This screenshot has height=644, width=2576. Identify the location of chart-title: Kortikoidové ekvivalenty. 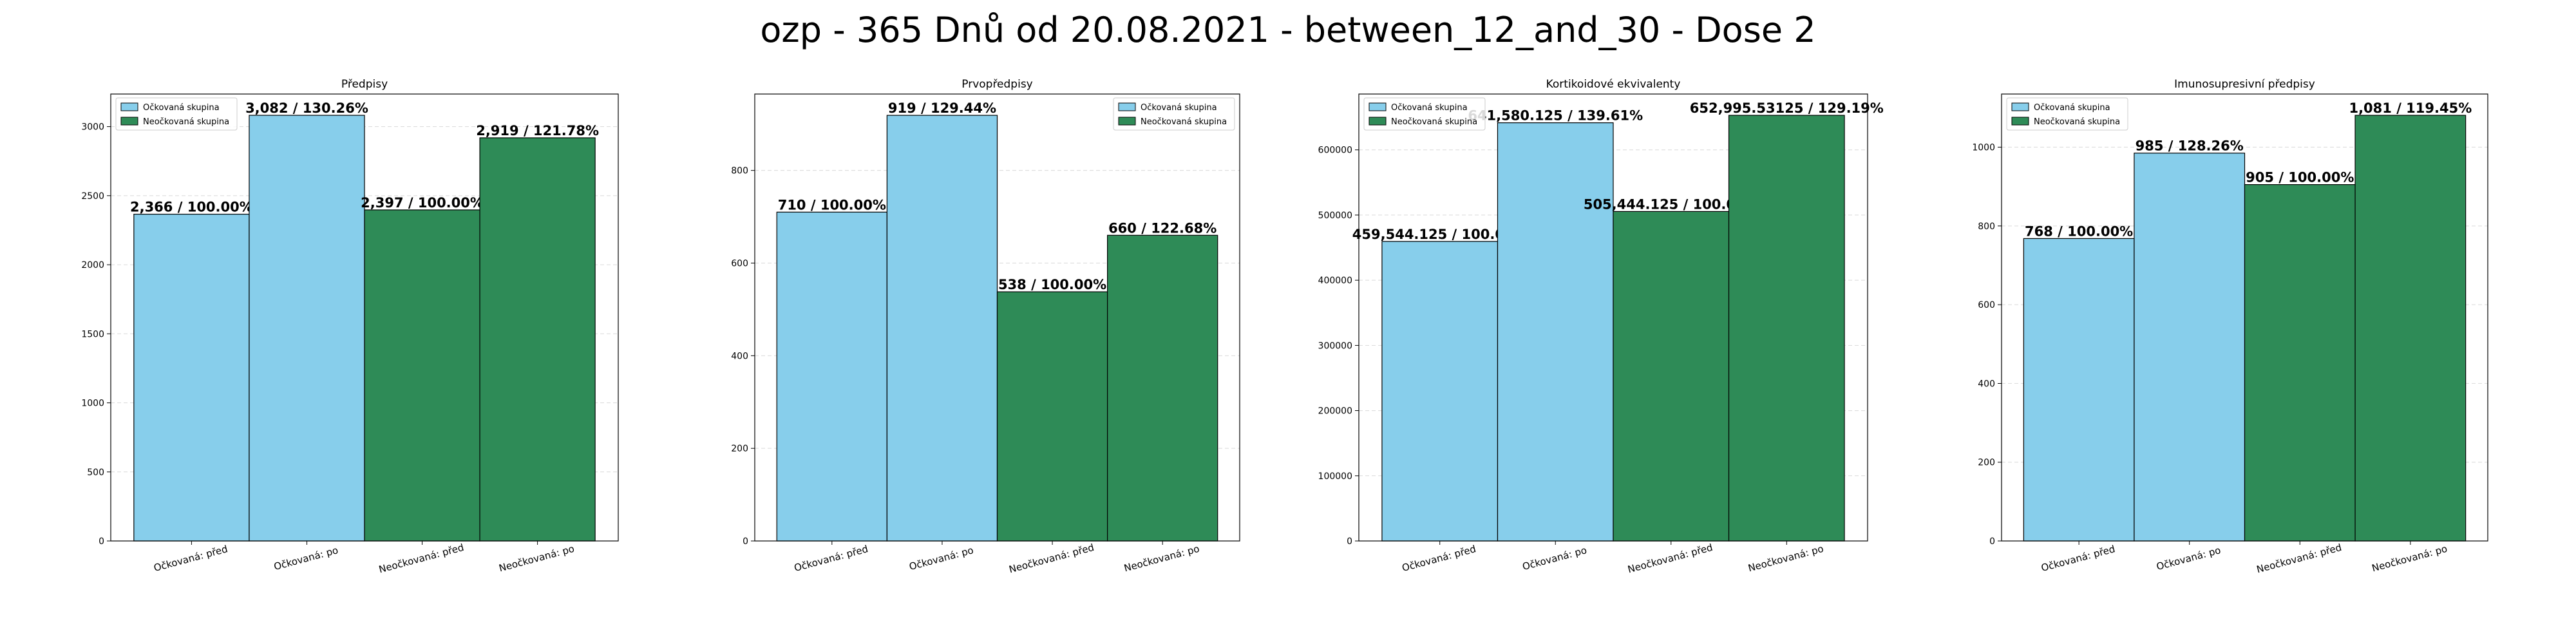
(1613, 84).